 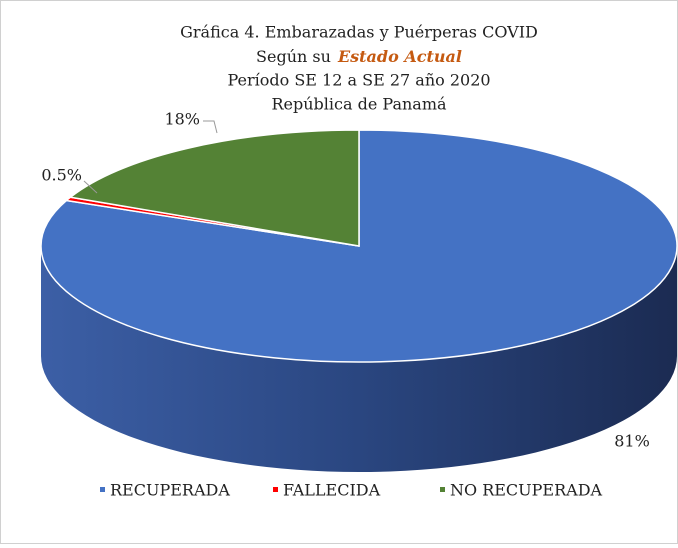 What do you see at coordinates (293, 56) in the screenshot?
I see `subtitle-prefix: Según su` at bounding box center [293, 56].